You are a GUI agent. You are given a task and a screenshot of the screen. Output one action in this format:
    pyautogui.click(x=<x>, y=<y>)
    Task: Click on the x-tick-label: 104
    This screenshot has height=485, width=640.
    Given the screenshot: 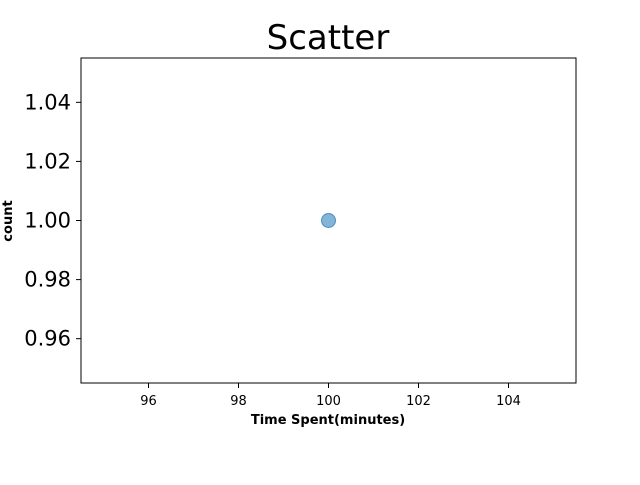 What is the action you would take?
    pyautogui.click(x=508, y=401)
    